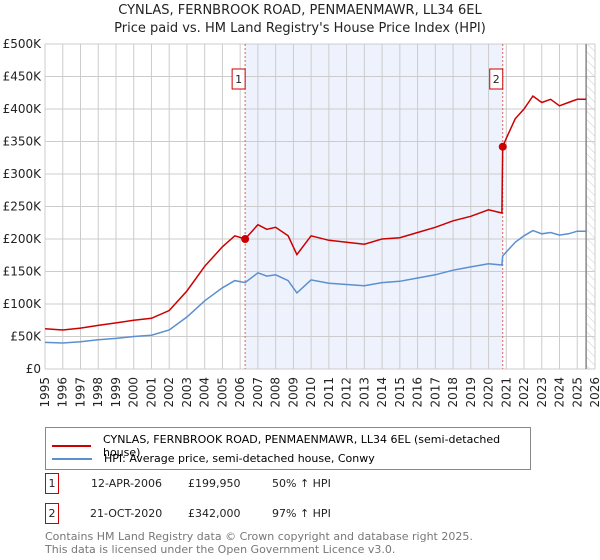 The height and width of the screenshot is (560, 600). Describe the element at coordinates (594, 392) in the screenshot. I see `x-tick-label: 2026` at that location.